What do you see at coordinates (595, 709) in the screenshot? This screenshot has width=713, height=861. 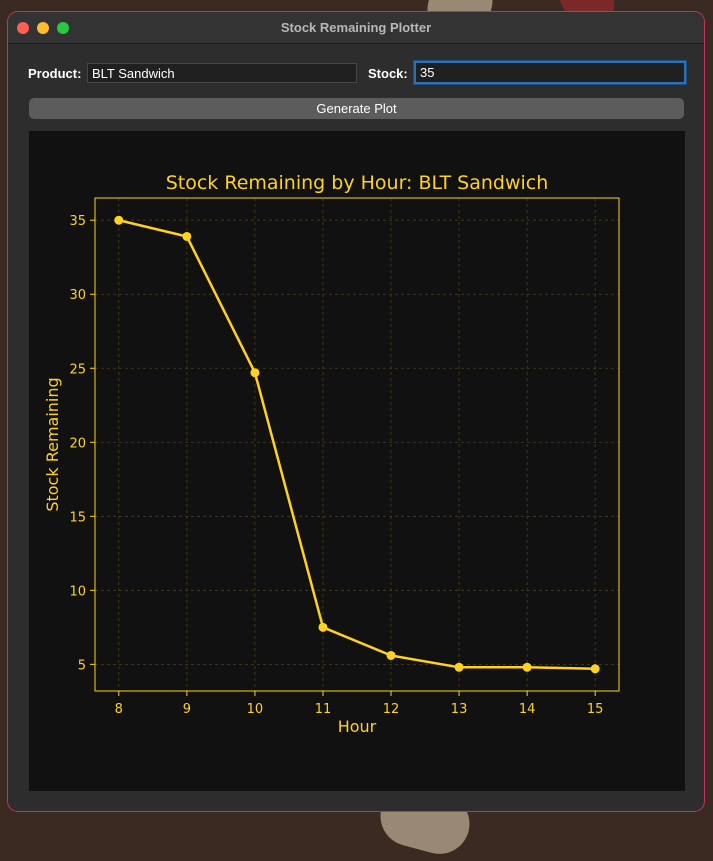 I see `x-tick-label: 15` at bounding box center [595, 709].